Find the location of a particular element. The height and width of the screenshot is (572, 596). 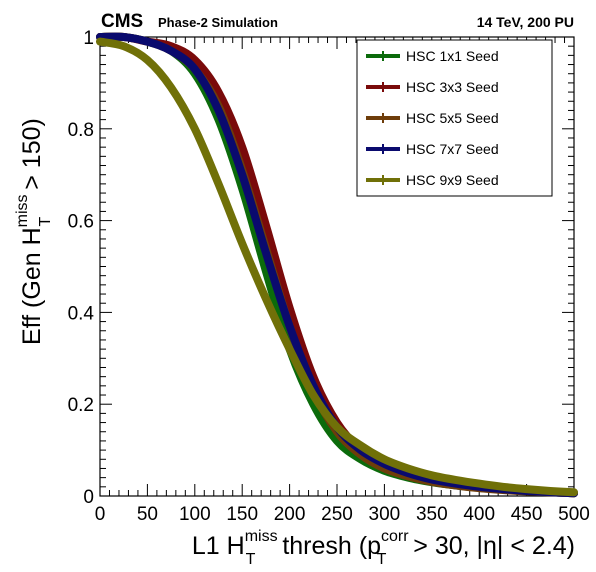

y-tick-label: 0.8 is located at coordinates (81, 130).